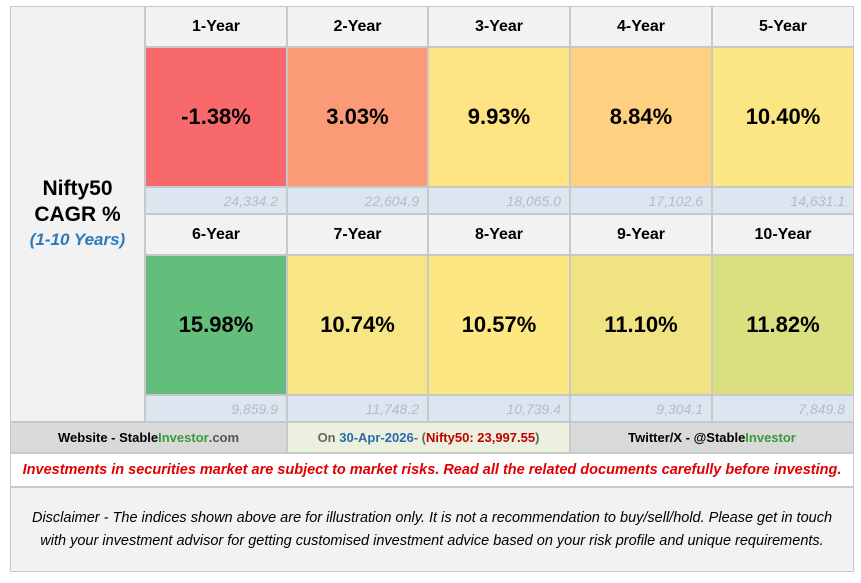 The height and width of the screenshot is (583, 861). Describe the element at coordinates (687, 437) in the screenshot. I see `twitter-prefix: Twitter/X - @Stable` at that location.